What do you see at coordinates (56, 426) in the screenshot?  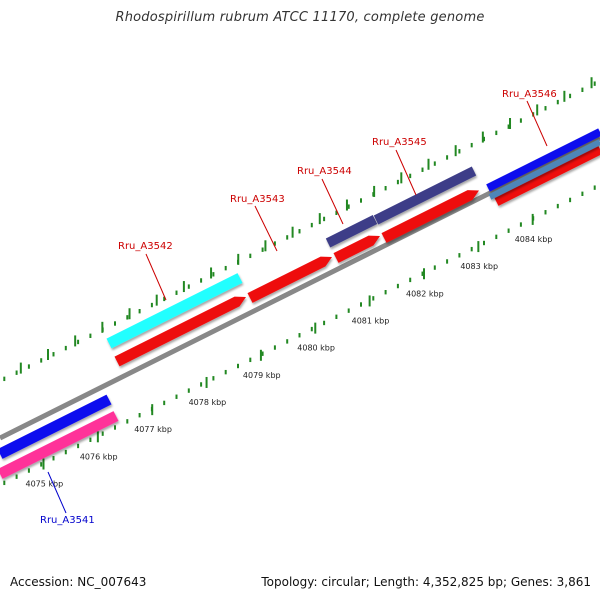 I see `blue-feature-strip-lower` at bounding box center [56, 426].